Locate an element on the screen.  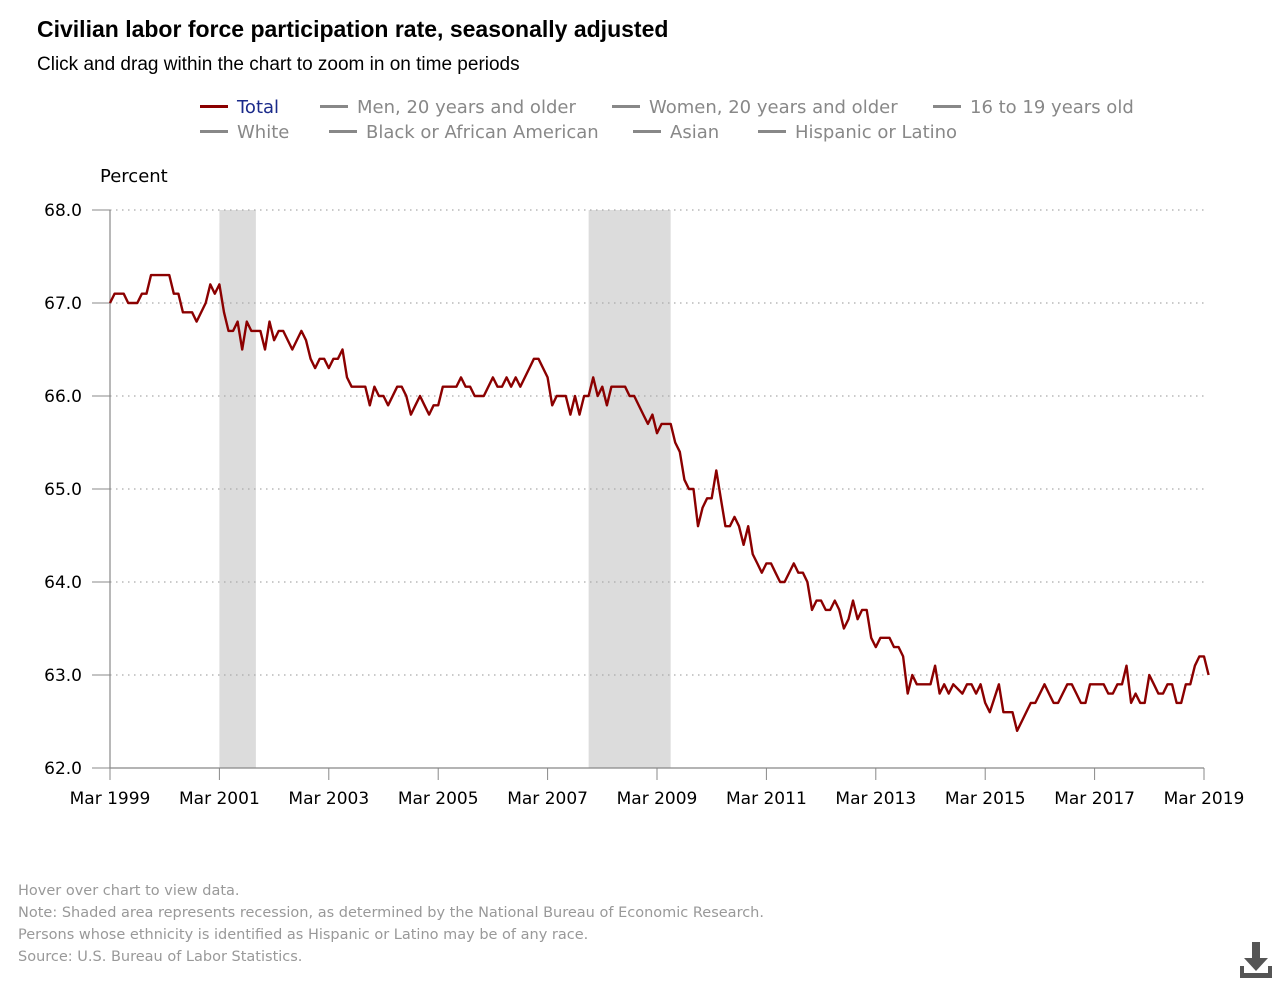
x-tick-label: Mar 2001 is located at coordinates (219, 799).